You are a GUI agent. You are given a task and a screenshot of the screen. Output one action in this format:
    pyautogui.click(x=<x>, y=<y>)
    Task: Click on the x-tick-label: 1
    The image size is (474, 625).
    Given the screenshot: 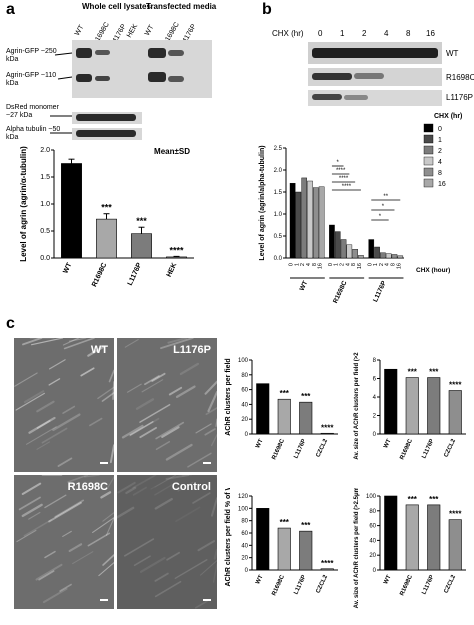 What is the action you would take?
    pyautogui.click(x=297, y=264)
    